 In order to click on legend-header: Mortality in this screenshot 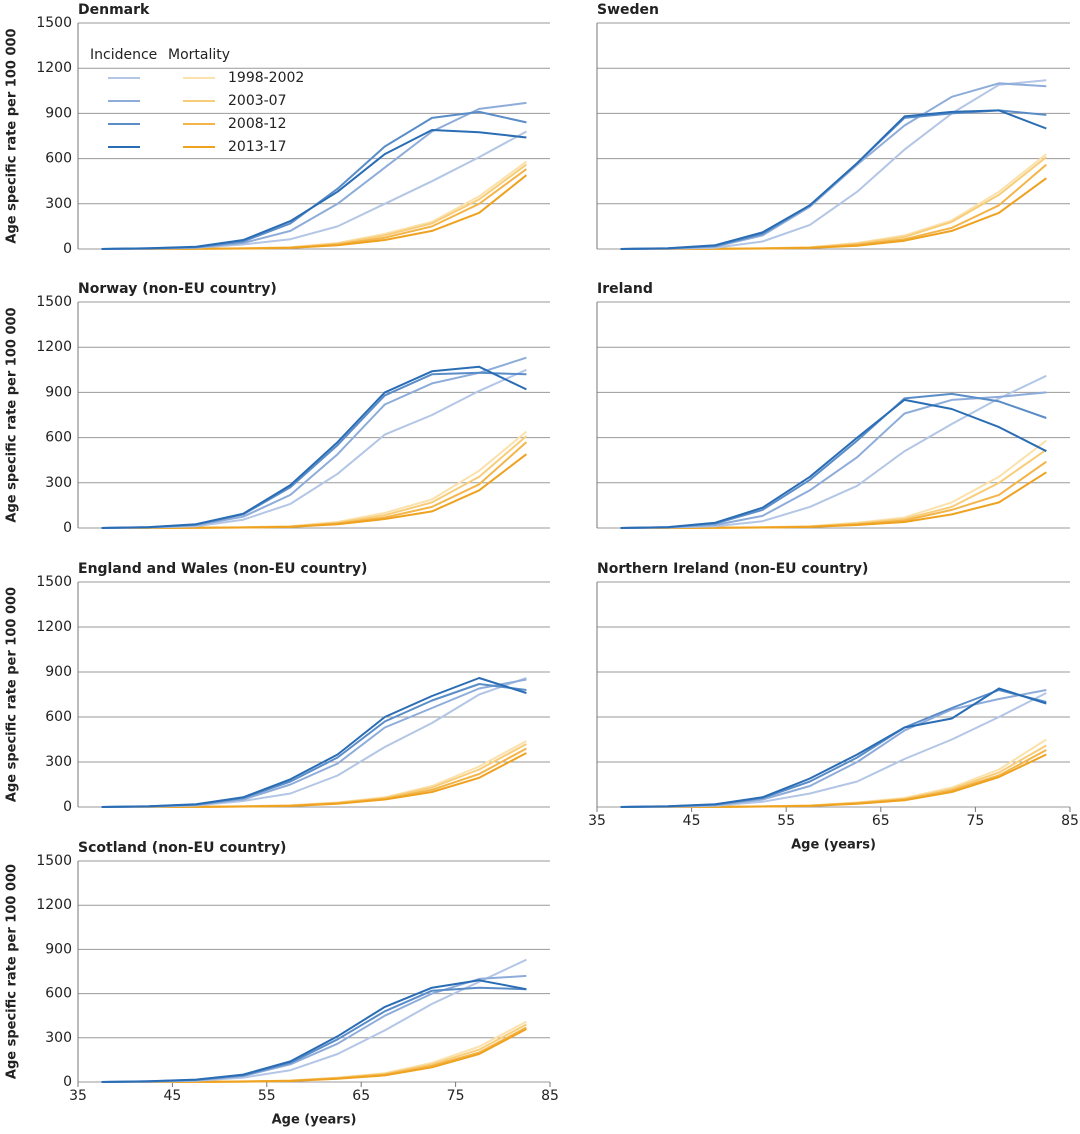, I will do `click(199, 55)`.